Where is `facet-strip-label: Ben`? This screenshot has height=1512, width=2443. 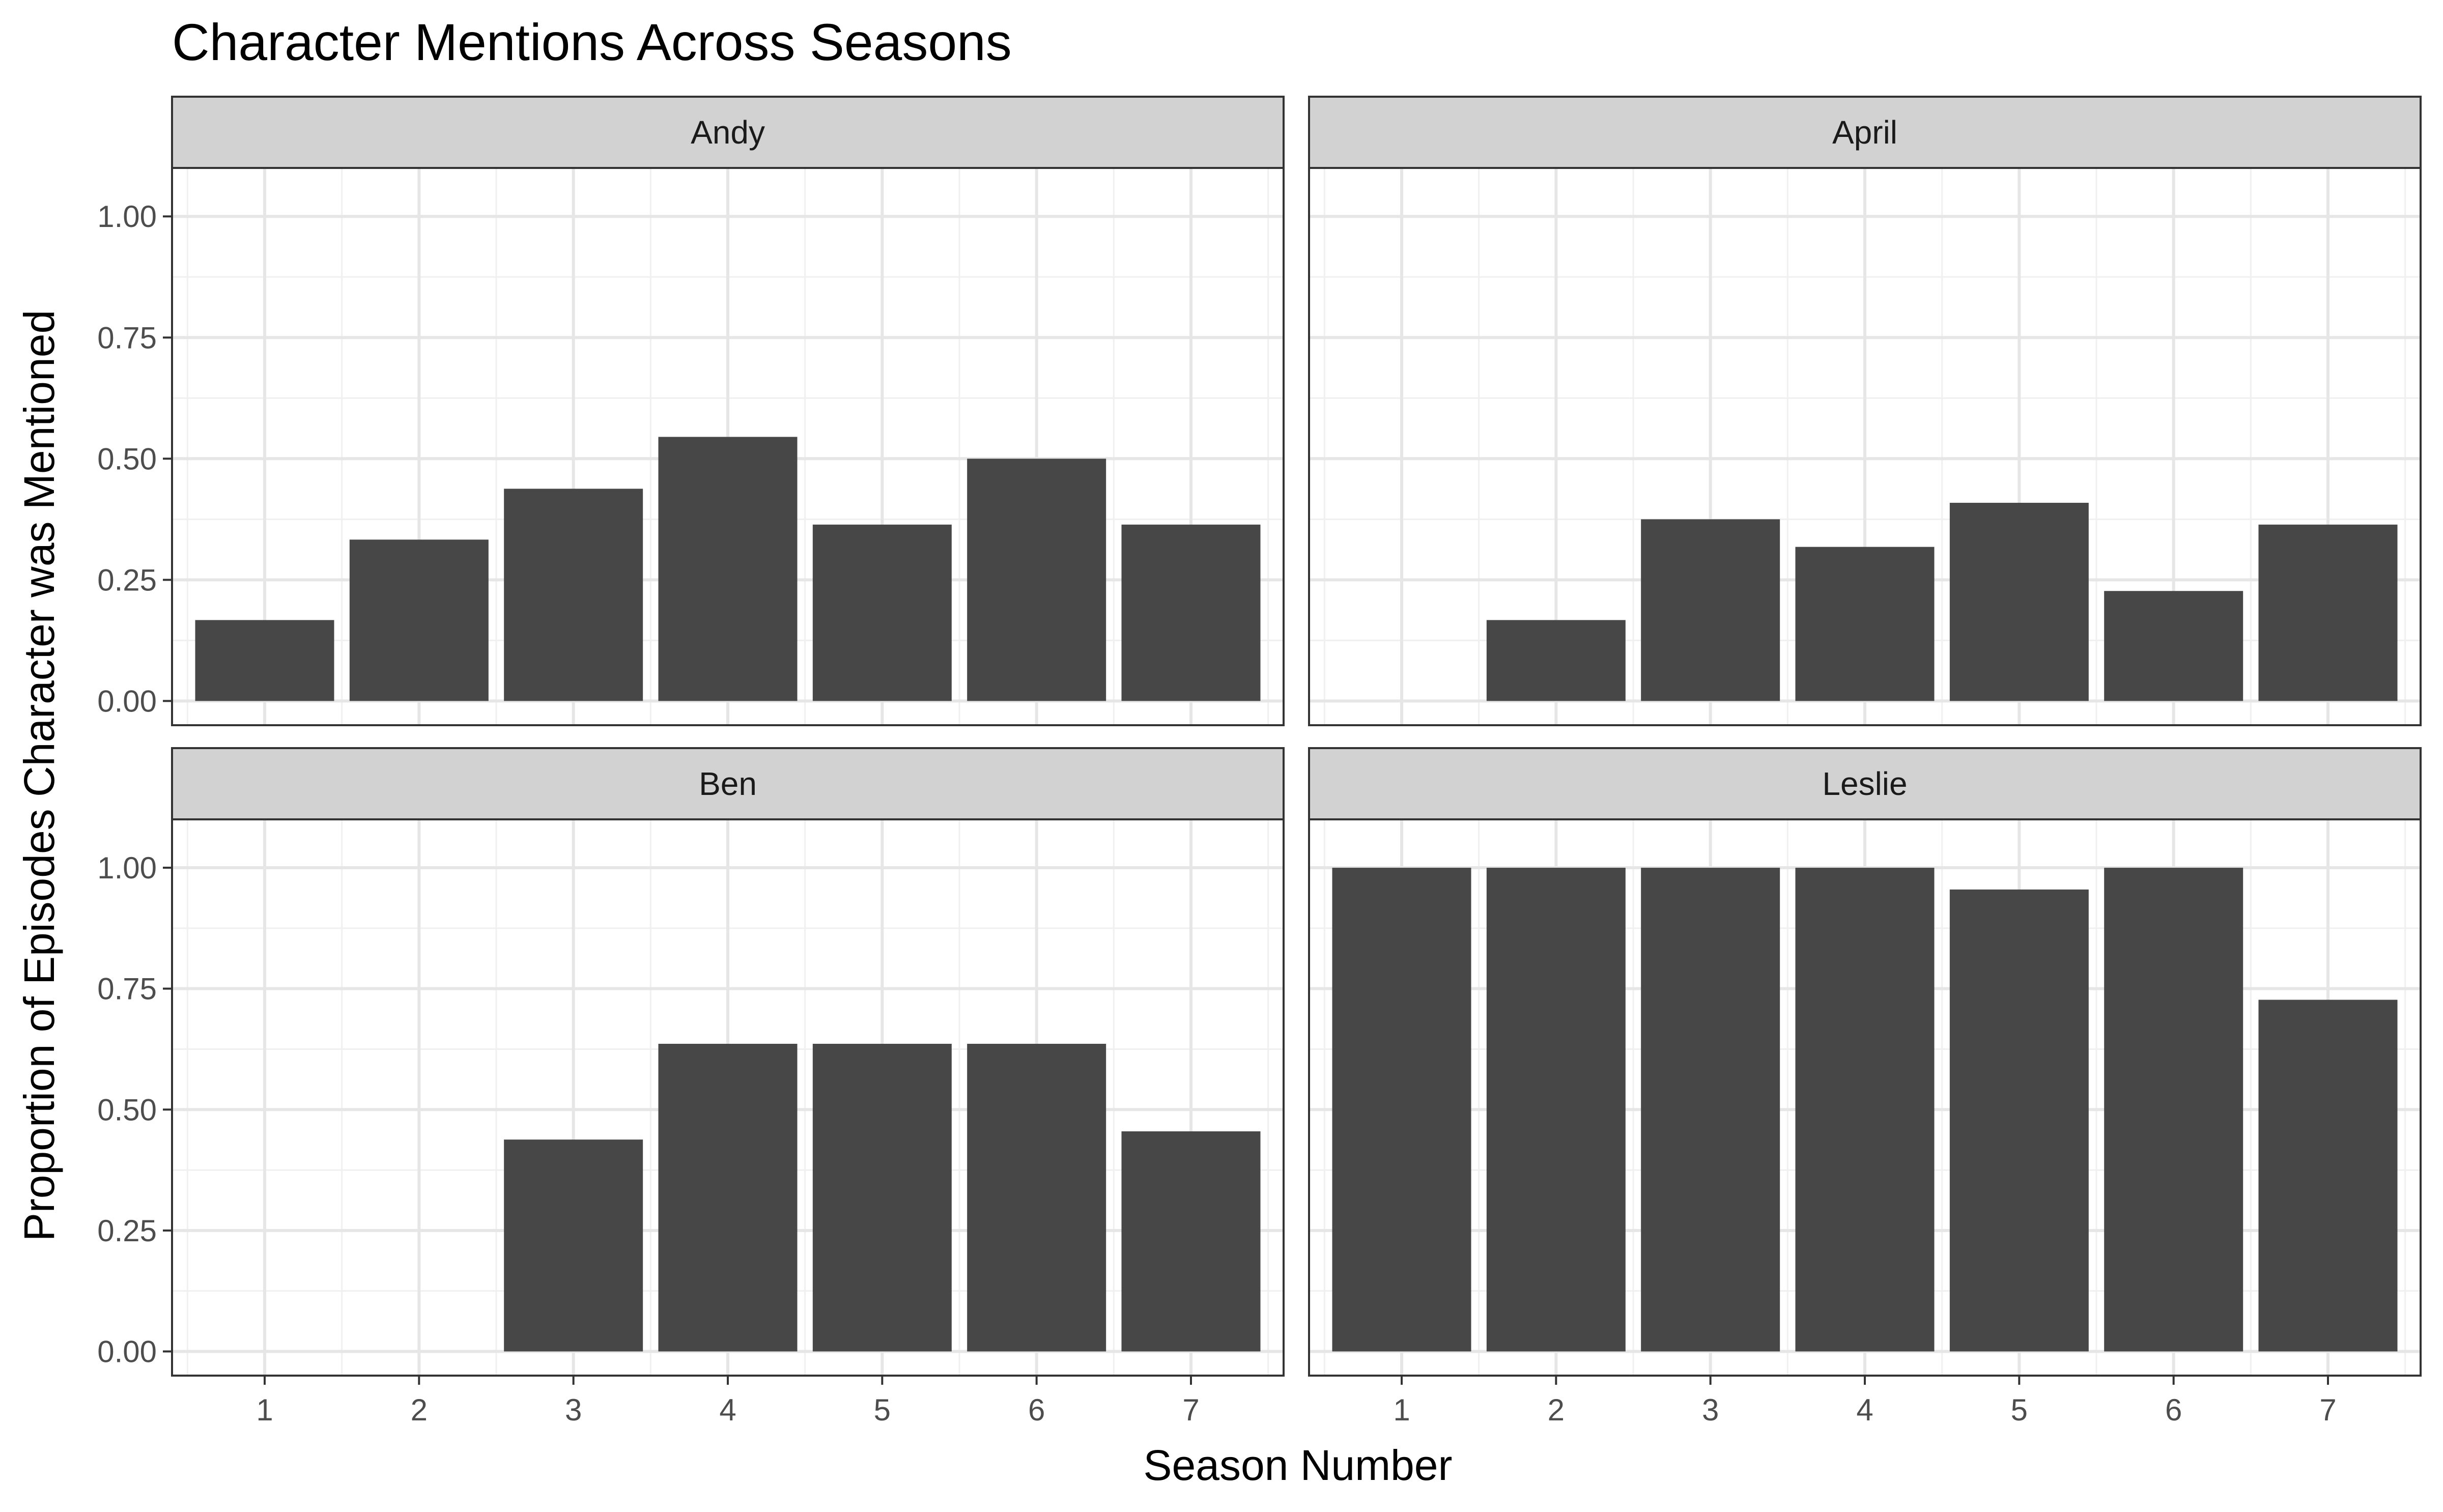
facet-strip-label: Ben is located at coordinates (728, 783).